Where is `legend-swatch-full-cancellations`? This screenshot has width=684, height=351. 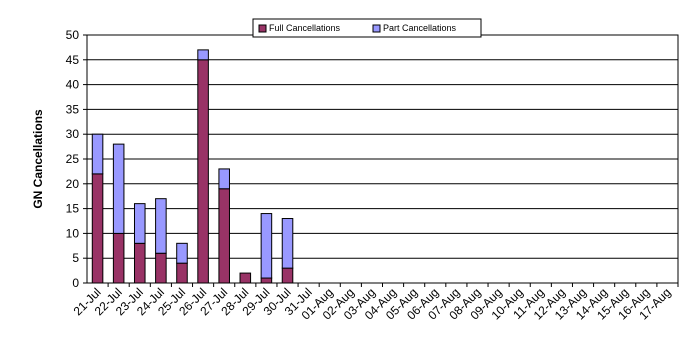
legend-swatch-full-cancellations is located at coordinates (262, 28).